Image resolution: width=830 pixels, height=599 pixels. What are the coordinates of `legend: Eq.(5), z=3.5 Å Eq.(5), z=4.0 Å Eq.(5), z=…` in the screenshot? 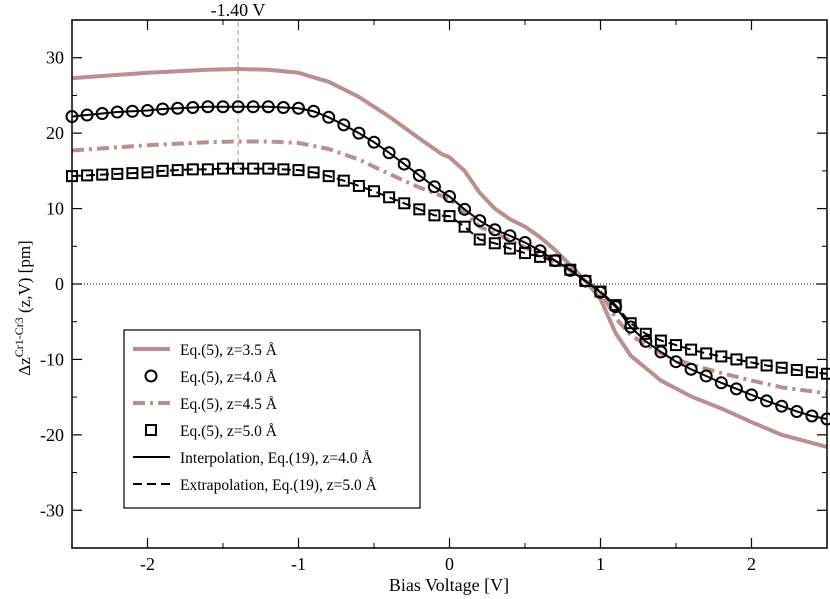 It's located at (272, 419).